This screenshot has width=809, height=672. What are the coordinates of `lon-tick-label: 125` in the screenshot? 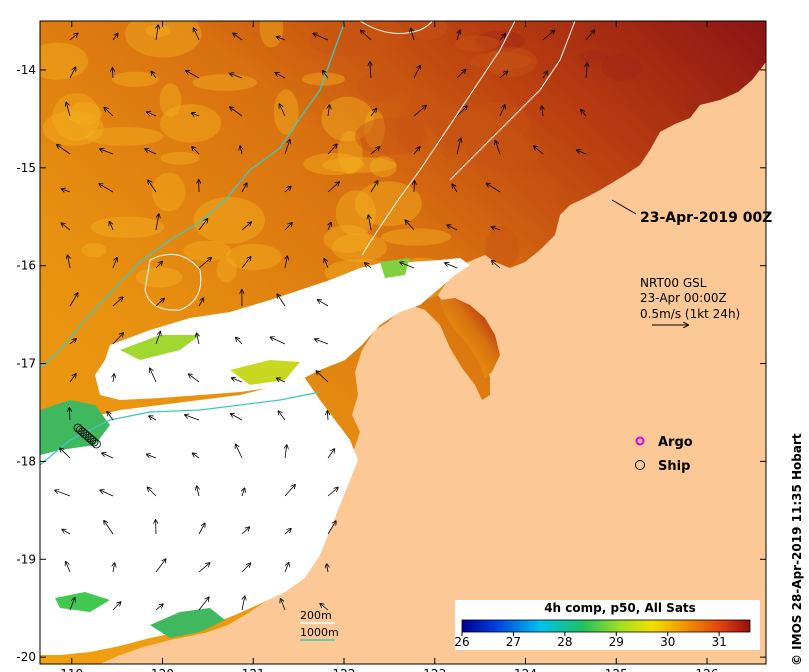 It's located at (616, 669).